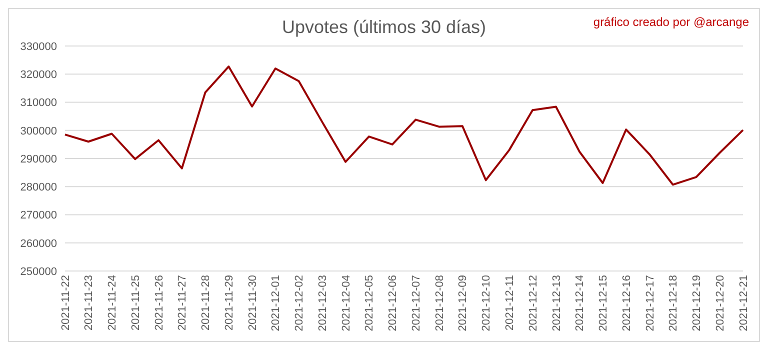 Image resolution: width=768 pixels, height=350 pixels. What do you see at coordinates (393, 303) in the screenshot?
I see `x-tick-label: 2021-12-06` at bounding box center [393, 303].